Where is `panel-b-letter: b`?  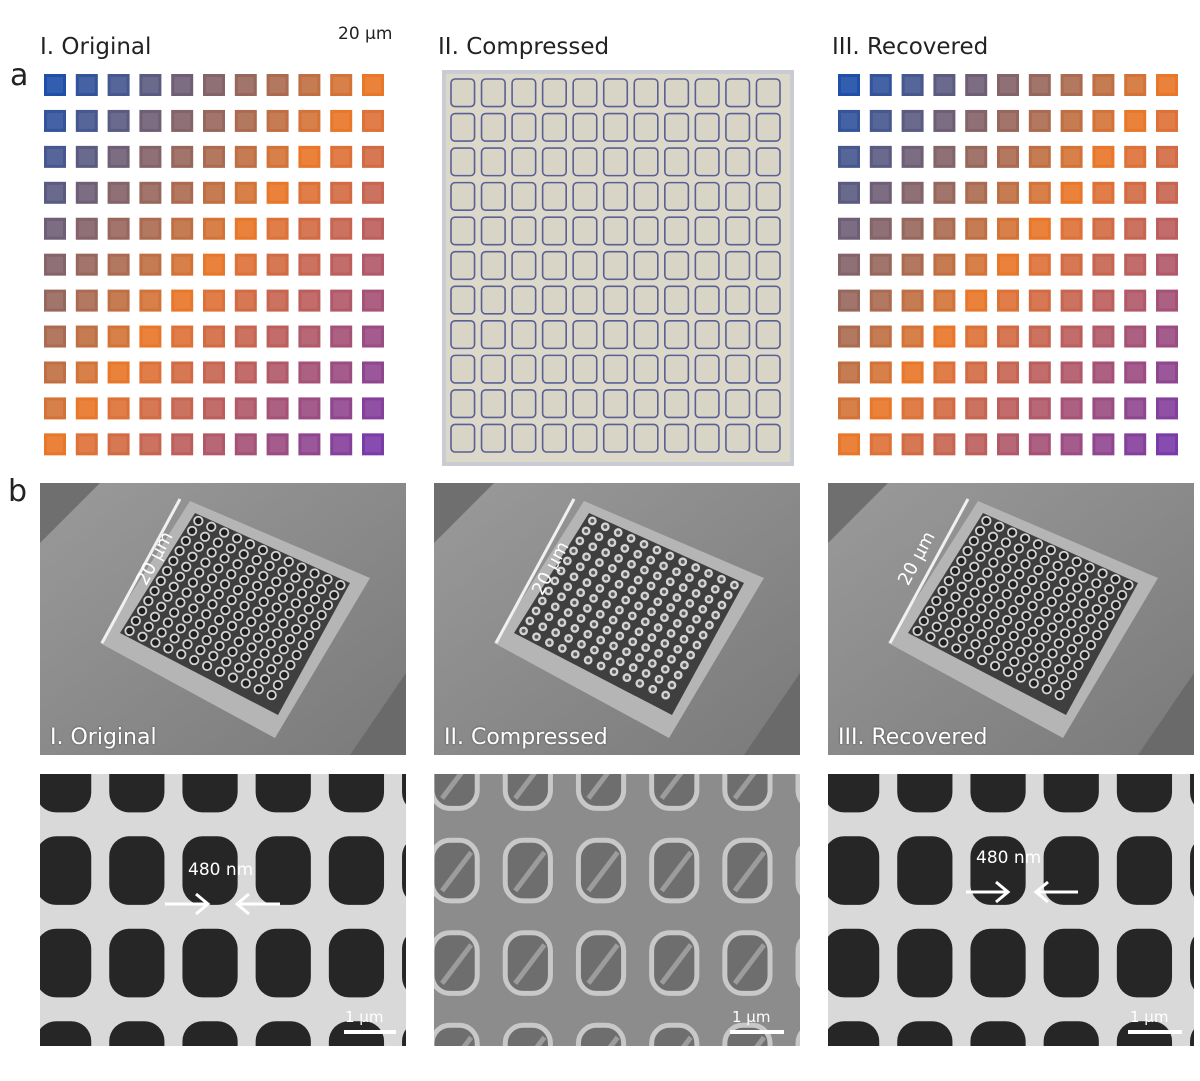
panel-b-letter: b is located at coordinates (18, 491).